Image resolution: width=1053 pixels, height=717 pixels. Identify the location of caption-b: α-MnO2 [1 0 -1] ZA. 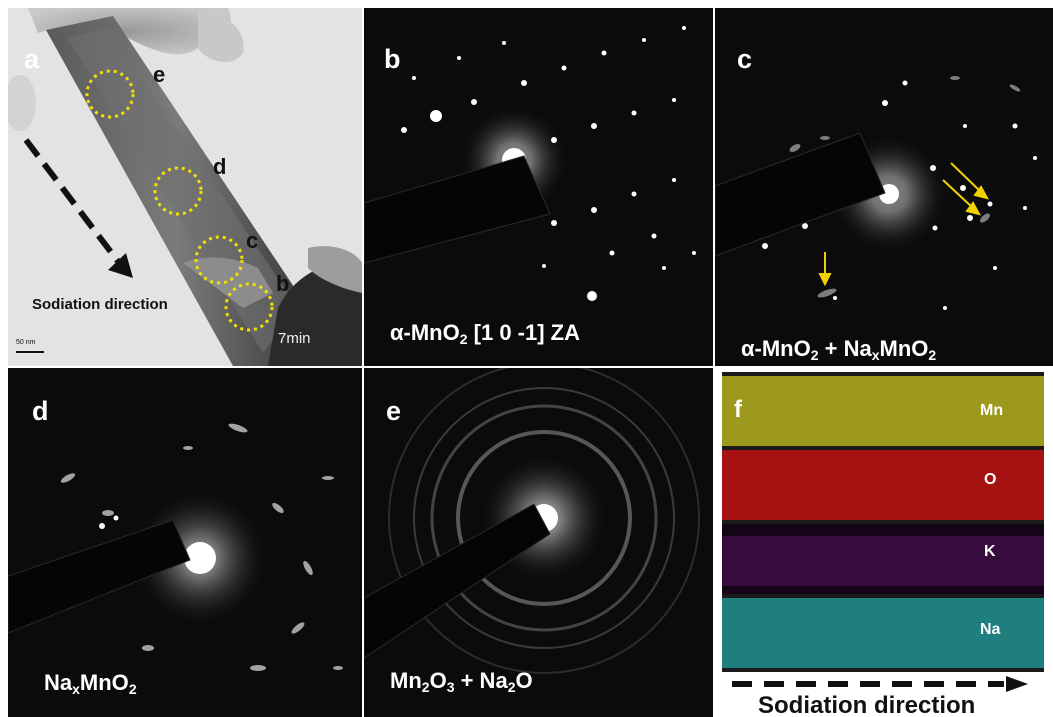
(485, 334).